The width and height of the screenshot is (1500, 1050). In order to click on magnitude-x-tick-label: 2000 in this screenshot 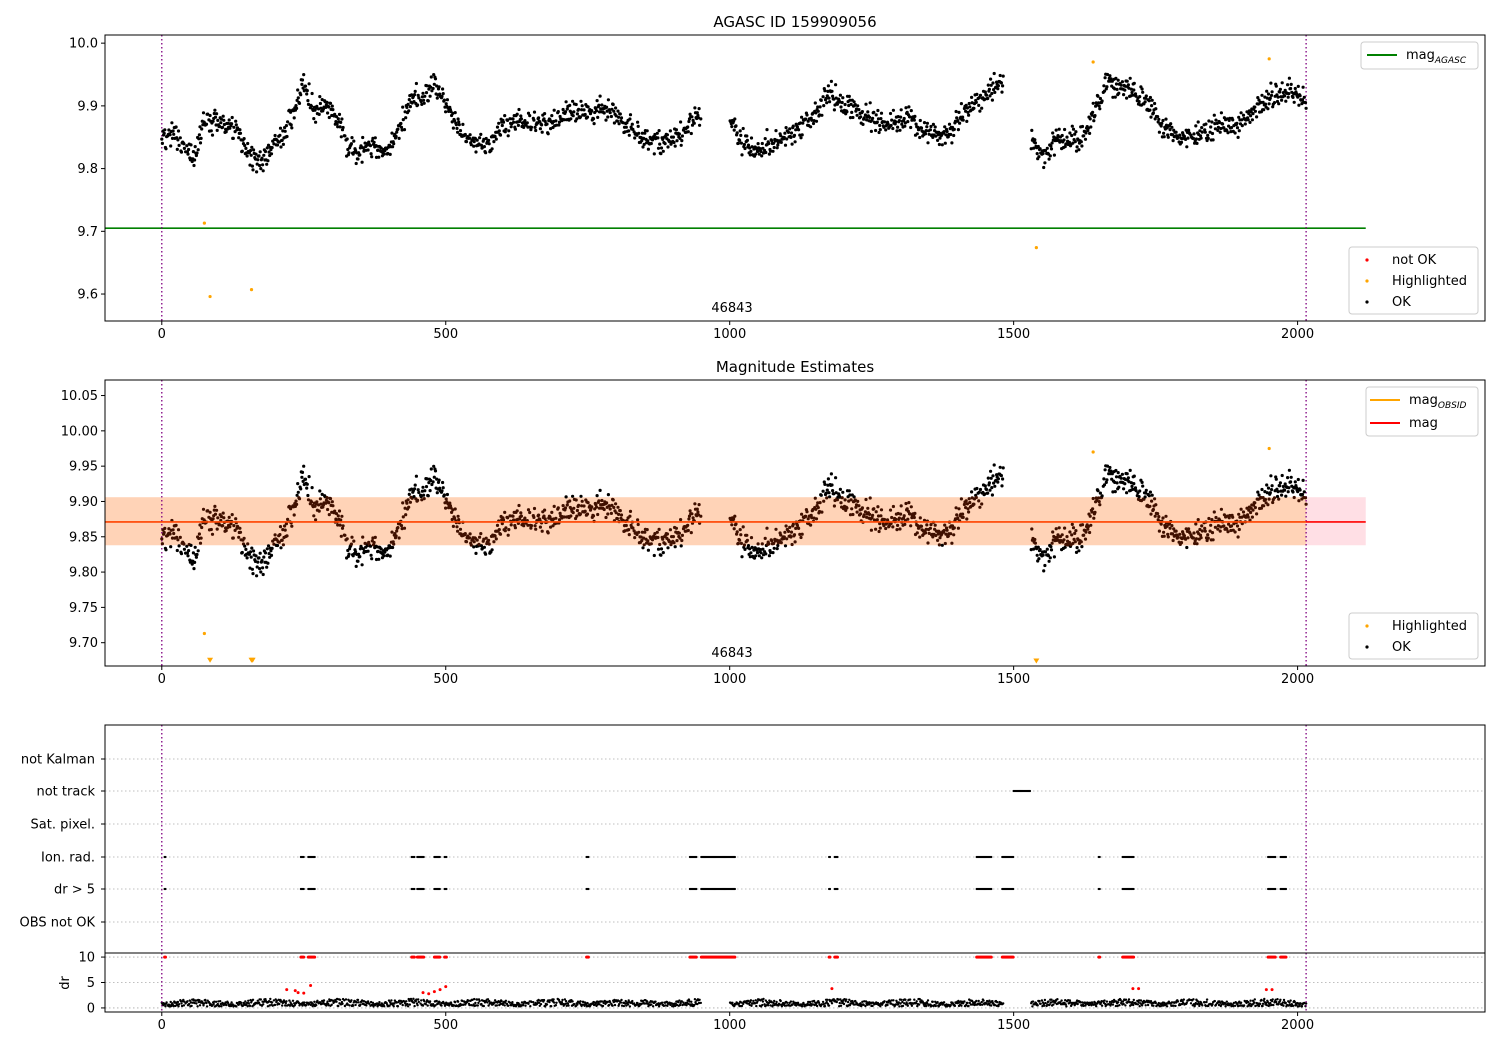, I will do `click(1297, 679)`.